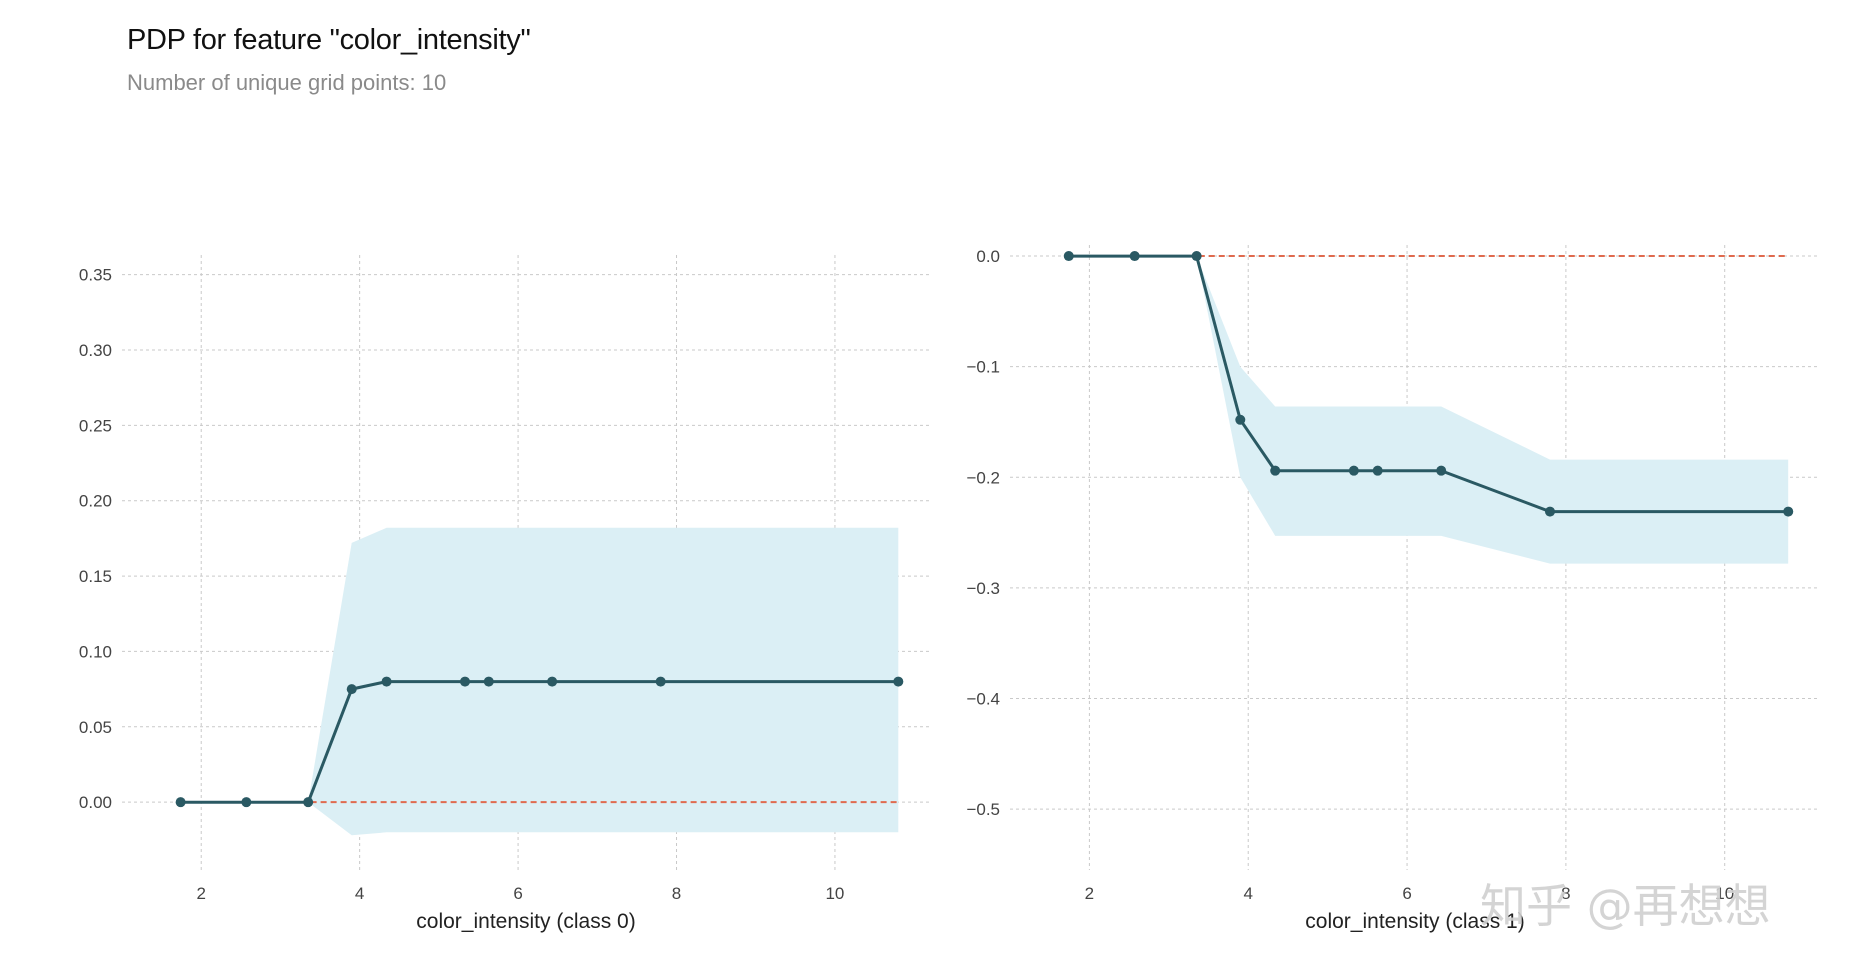 The width and height of the screenshot is (1866, 976). I want to click on x-axis-label: color_intensity (class 1), so click(1414, 921).